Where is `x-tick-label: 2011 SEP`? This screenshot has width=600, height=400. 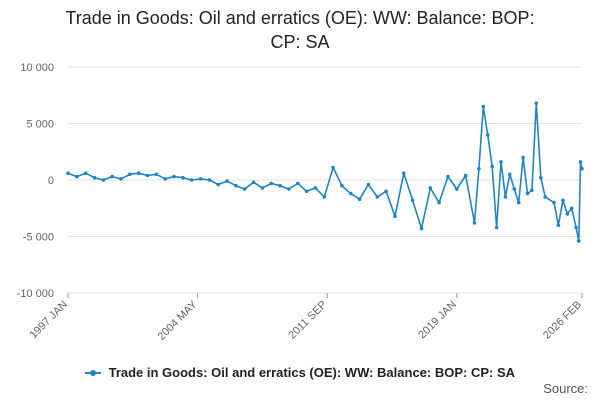
x-tick-label: 2011 SEP is located at coordinates (307, 320).